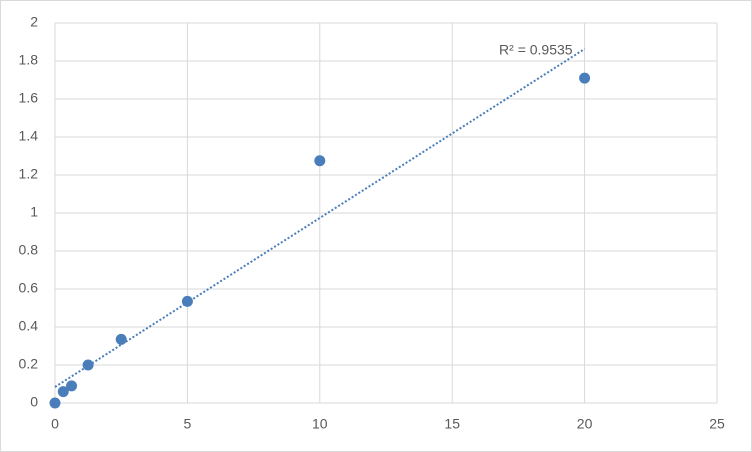 This screenshot has height=452, width=752. What do you see at coordinates (29, 60) in the screenshot?
I see `y-tick-label: 1.8` at bounding box center [29, 60].